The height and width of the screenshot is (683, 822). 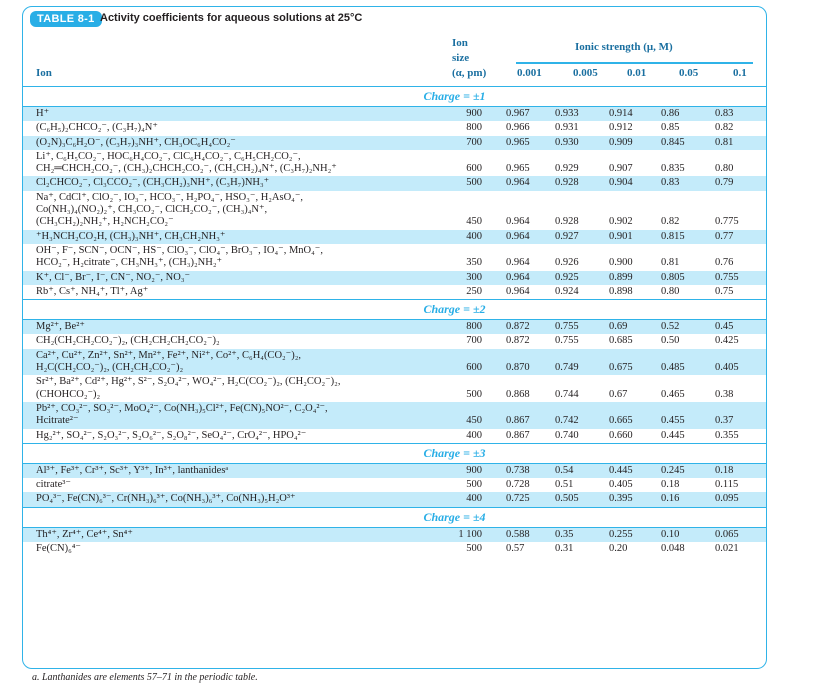 What do you see at coordinates (474, 113) in the screenshot?
I see `ion-size-cell: 900` at bounding box center [474, 113].